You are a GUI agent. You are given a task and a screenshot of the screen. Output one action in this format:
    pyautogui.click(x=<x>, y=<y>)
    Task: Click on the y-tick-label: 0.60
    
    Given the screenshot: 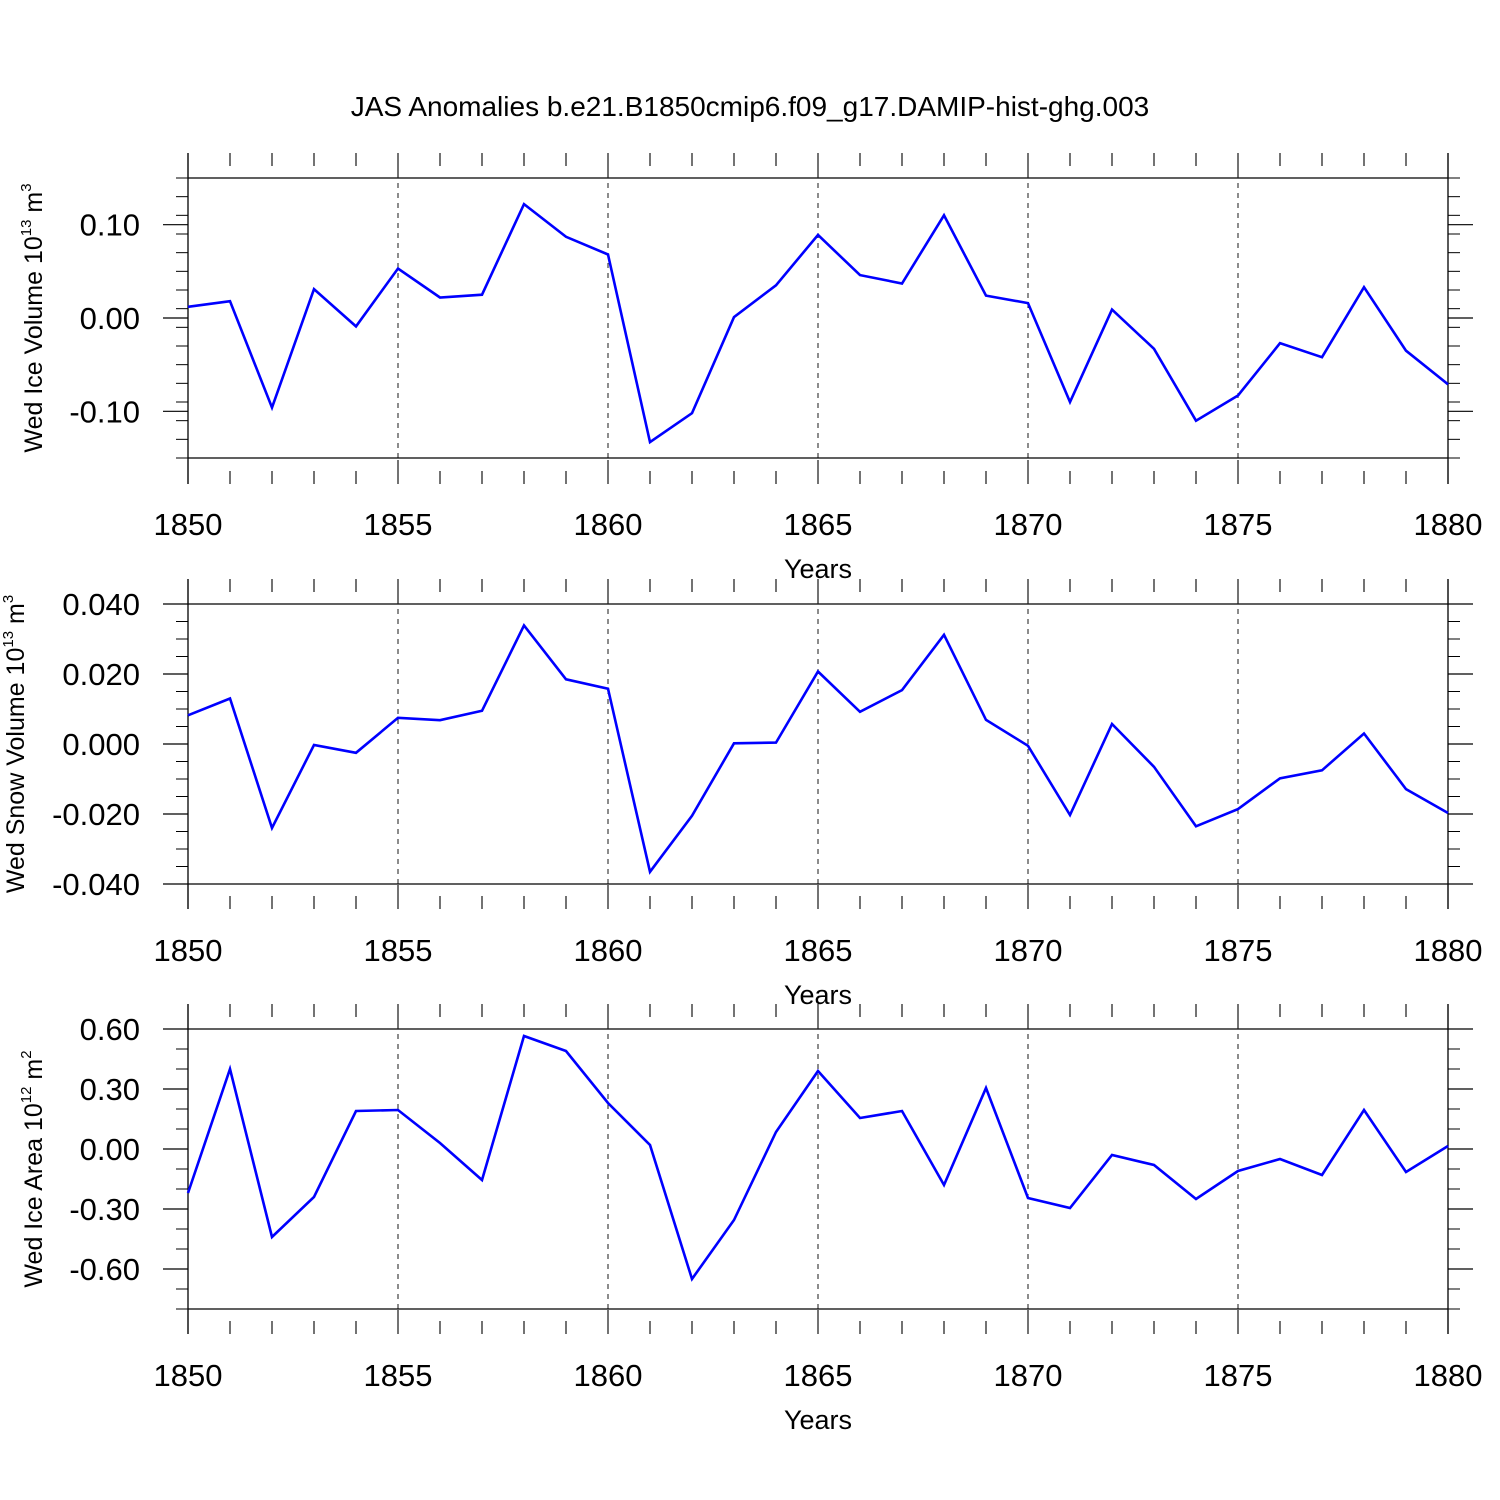 What is the action you would take?
    pyautogui.click(x=110, y=1029)
    